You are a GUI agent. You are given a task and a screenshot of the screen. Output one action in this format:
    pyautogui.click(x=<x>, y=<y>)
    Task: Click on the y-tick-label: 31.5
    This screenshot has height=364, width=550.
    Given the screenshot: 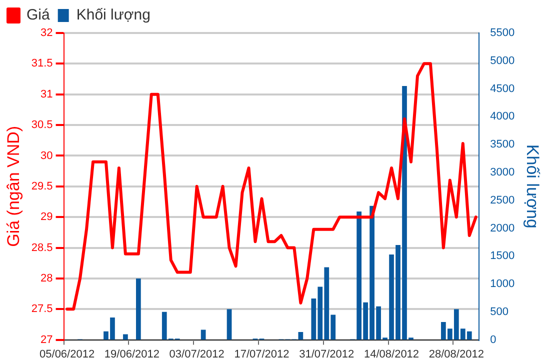 What is the action you would take?
    pyautogui.click(x=42, y=64)
    